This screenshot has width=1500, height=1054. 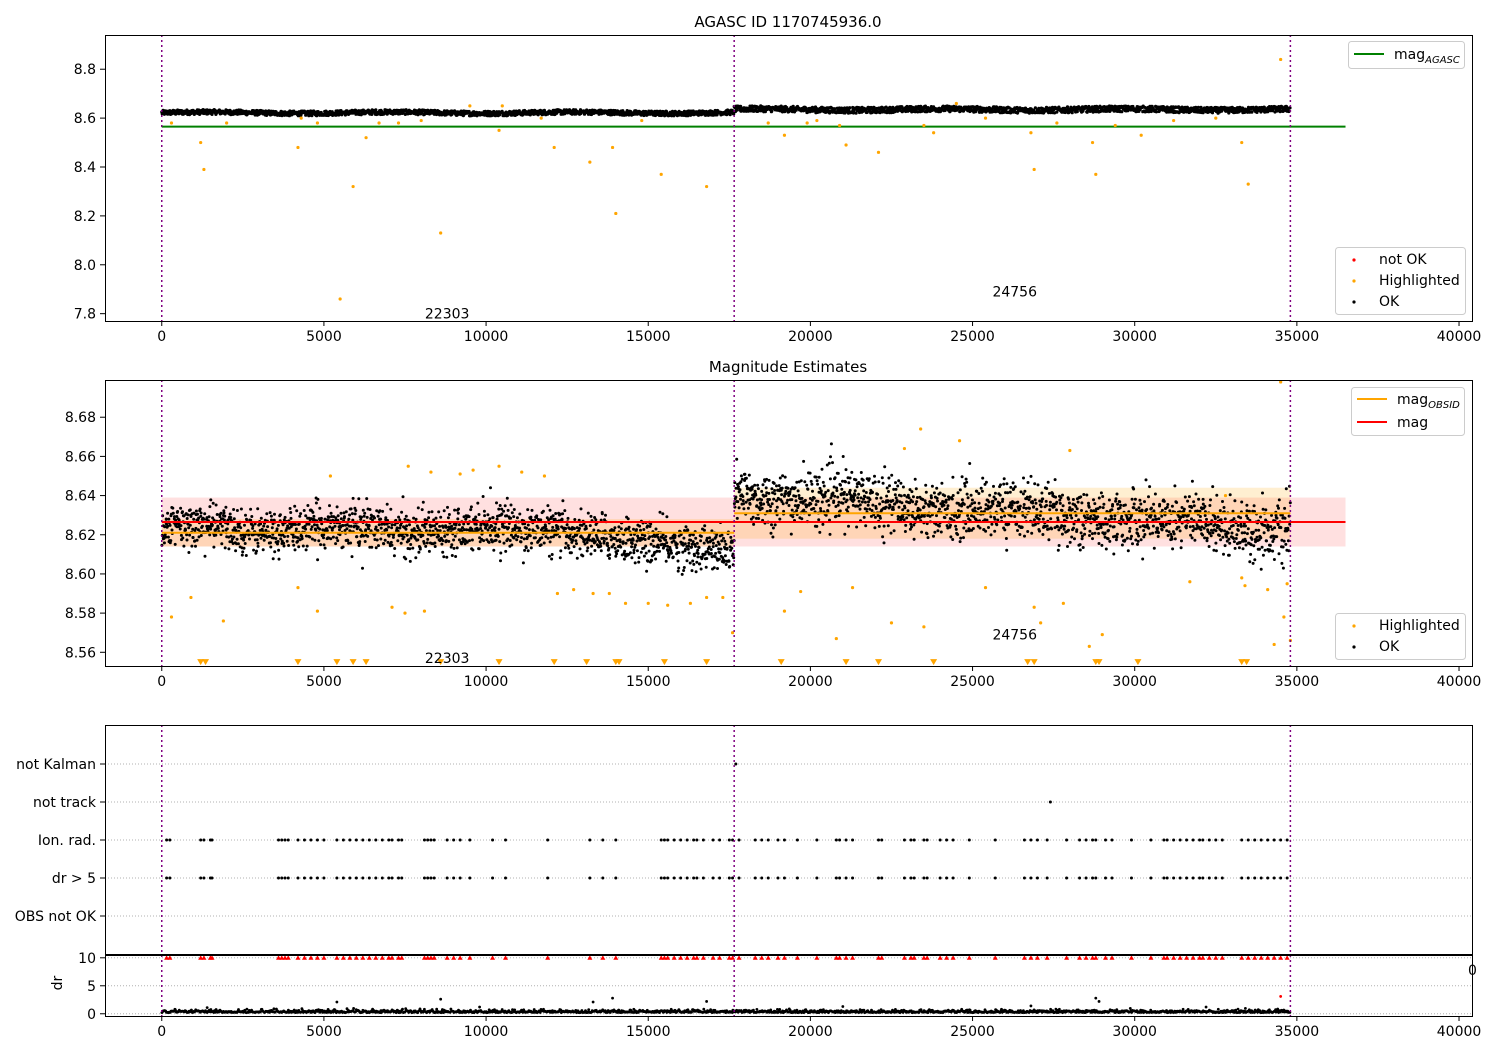 I want to click on x-tick-label: 10000, so click(x=486, y=337).